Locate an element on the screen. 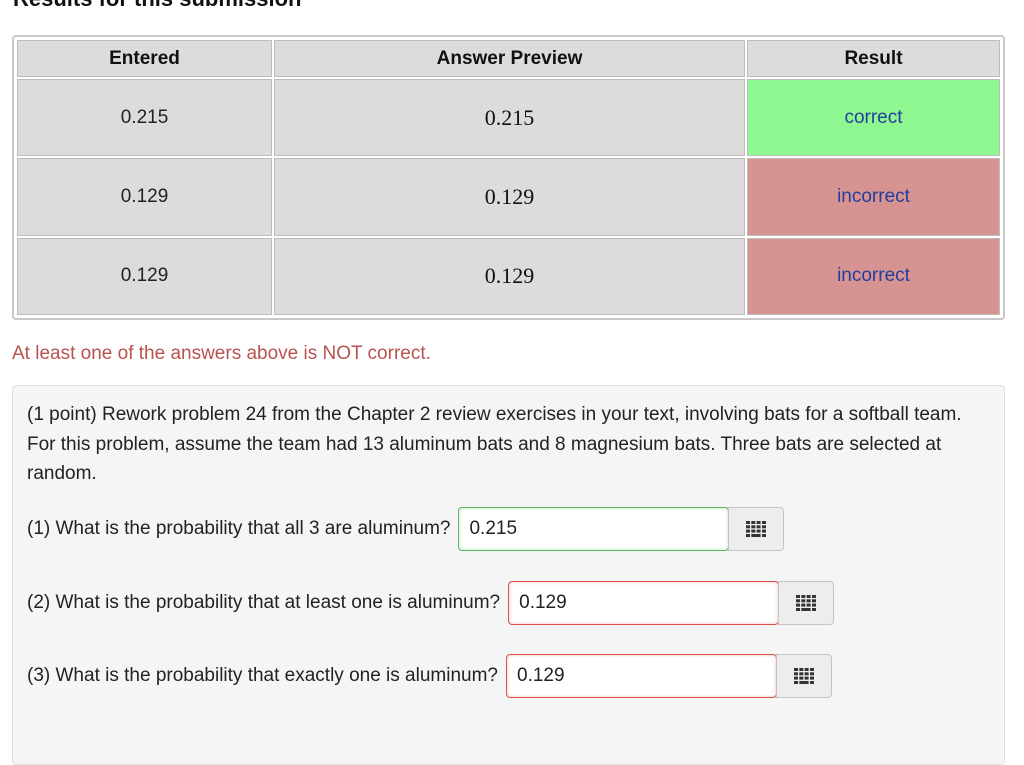 Image resolution: width=1024 pixels, height=765 pixels. result-cell: correct is located at coordinates (873, 118).